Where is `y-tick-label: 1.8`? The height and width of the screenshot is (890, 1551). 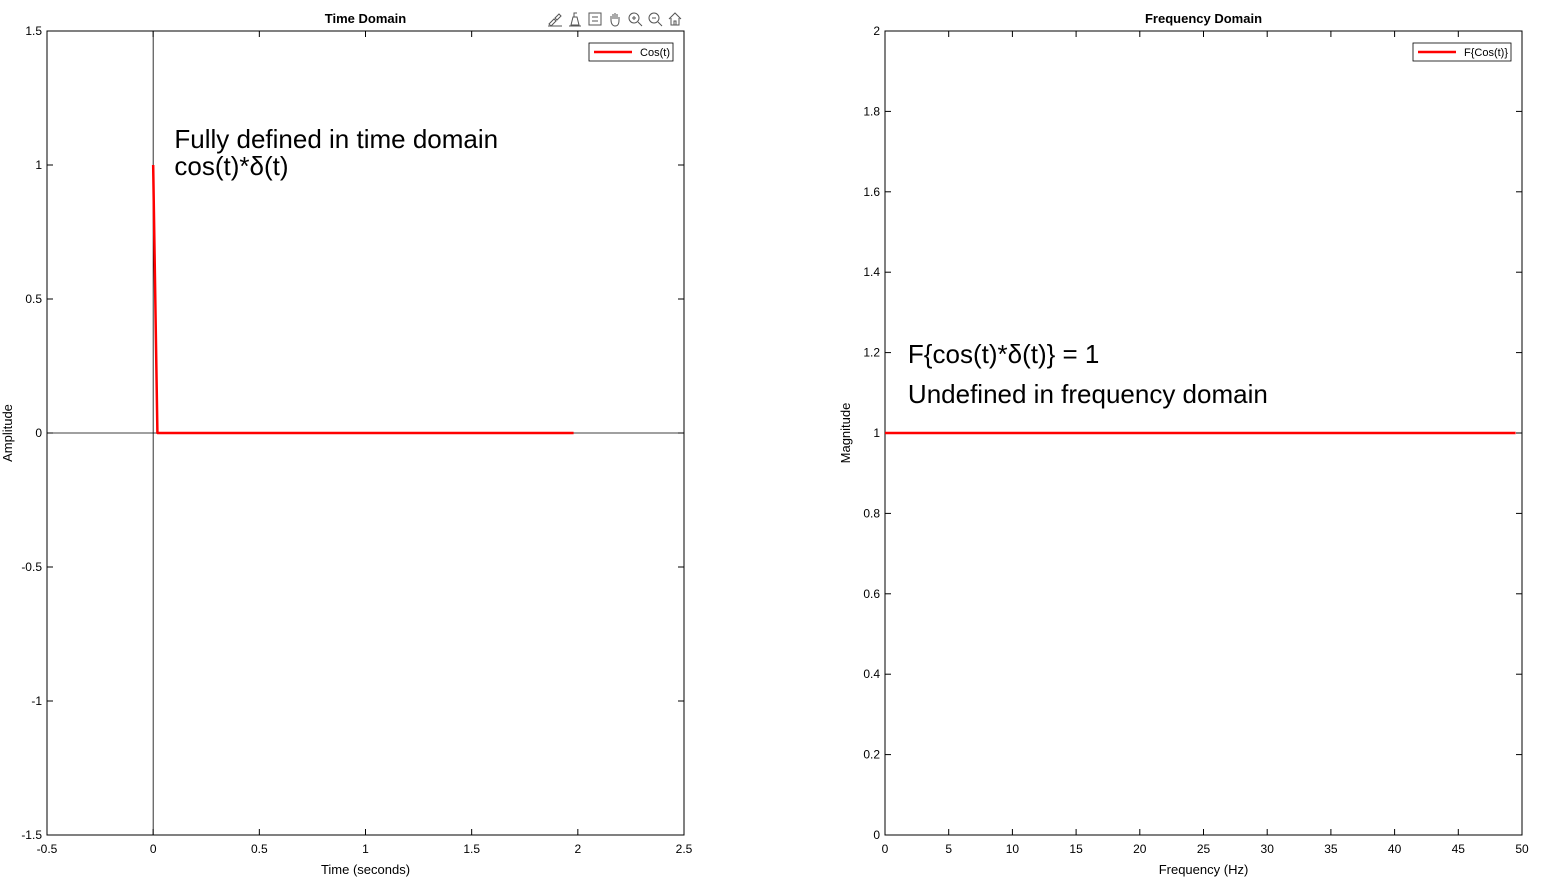
y-tick-label: 1.8 is located at coordinates (871, 111).